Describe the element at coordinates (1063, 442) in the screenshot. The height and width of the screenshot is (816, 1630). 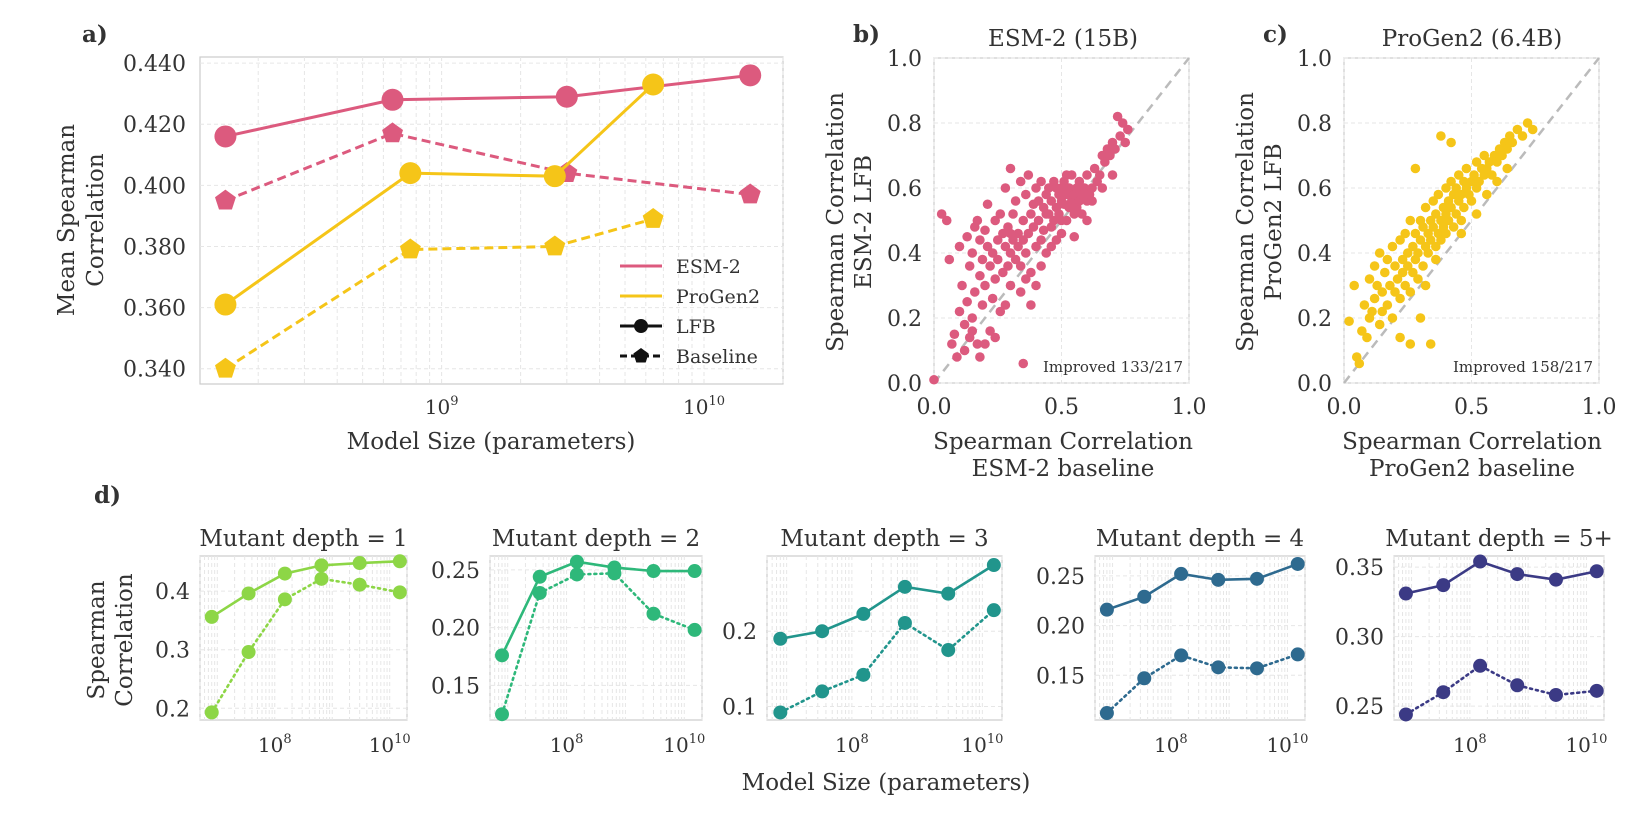
I see `panel-b-xlabel-line1: Spearman Correlation` at that location.